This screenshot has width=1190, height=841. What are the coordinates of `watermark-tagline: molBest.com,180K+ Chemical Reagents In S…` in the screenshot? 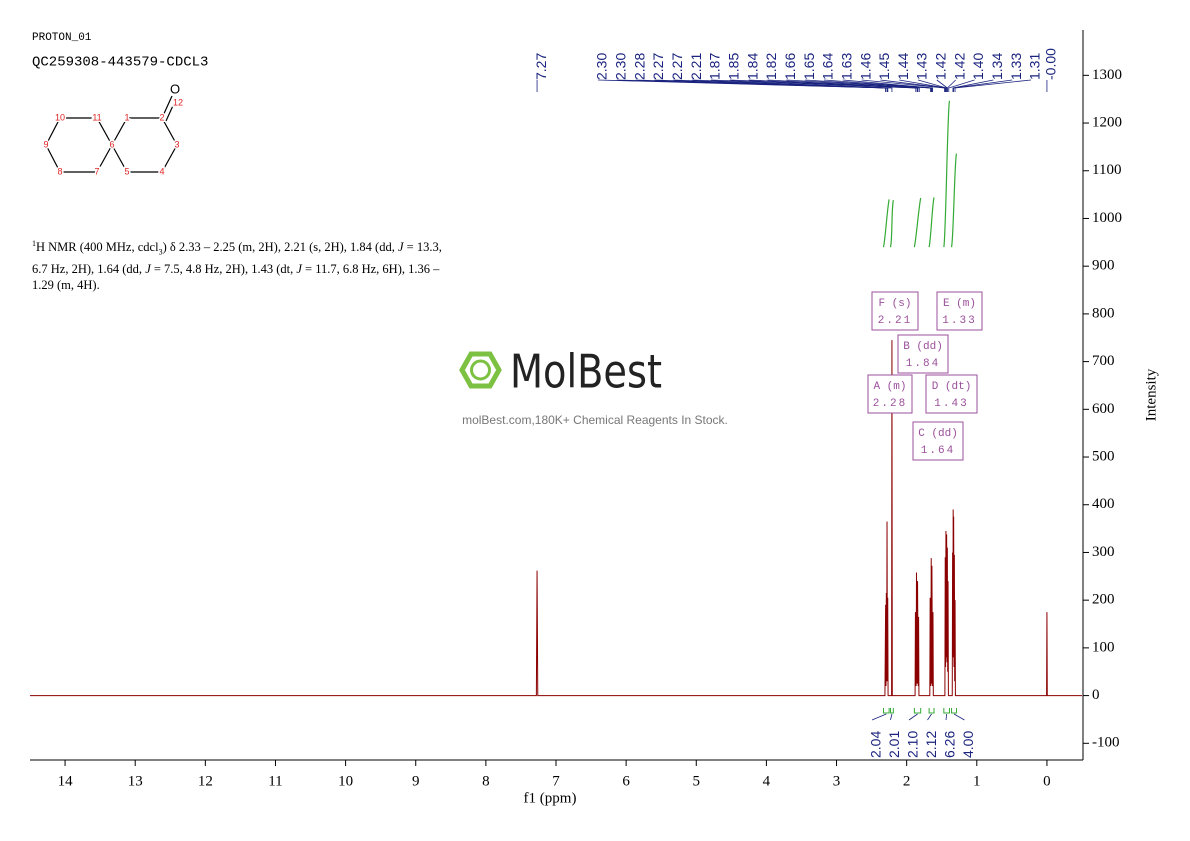 It's located at (595, 420).